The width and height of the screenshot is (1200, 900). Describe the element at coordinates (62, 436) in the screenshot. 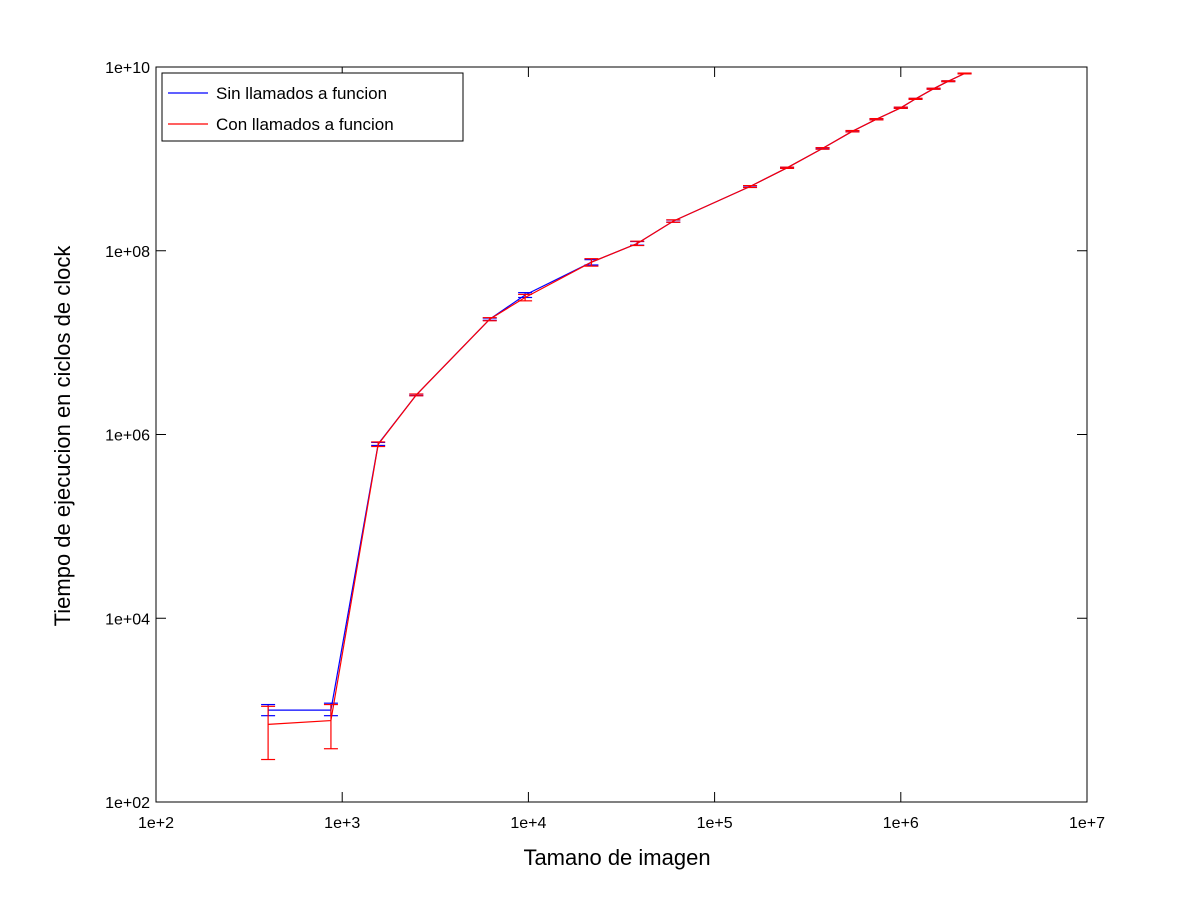

I see `y-axis-label: Tiempo de ejecucion en ciclos de clock` at that location.